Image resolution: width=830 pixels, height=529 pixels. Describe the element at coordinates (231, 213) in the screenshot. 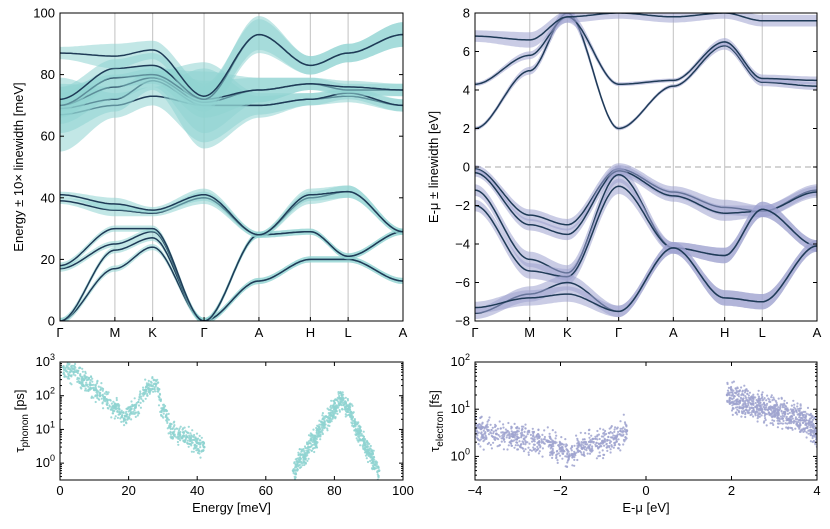

I see `band-line-b6` at that location.